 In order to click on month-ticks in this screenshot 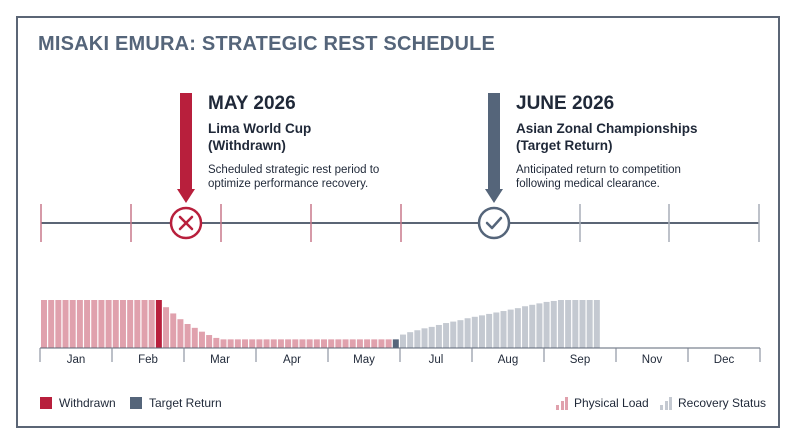, I will do `click(400, 355)`.